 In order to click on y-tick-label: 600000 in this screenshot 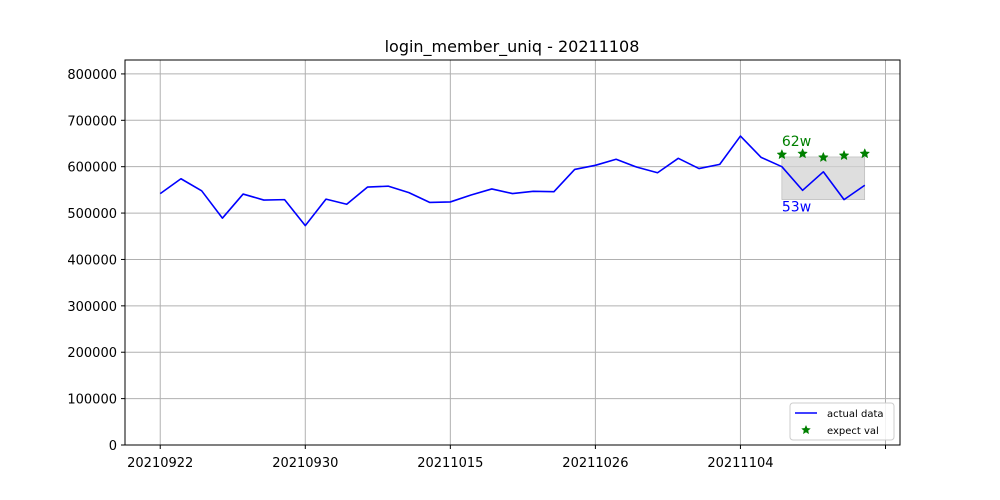, I will do `click(92, 168)`.